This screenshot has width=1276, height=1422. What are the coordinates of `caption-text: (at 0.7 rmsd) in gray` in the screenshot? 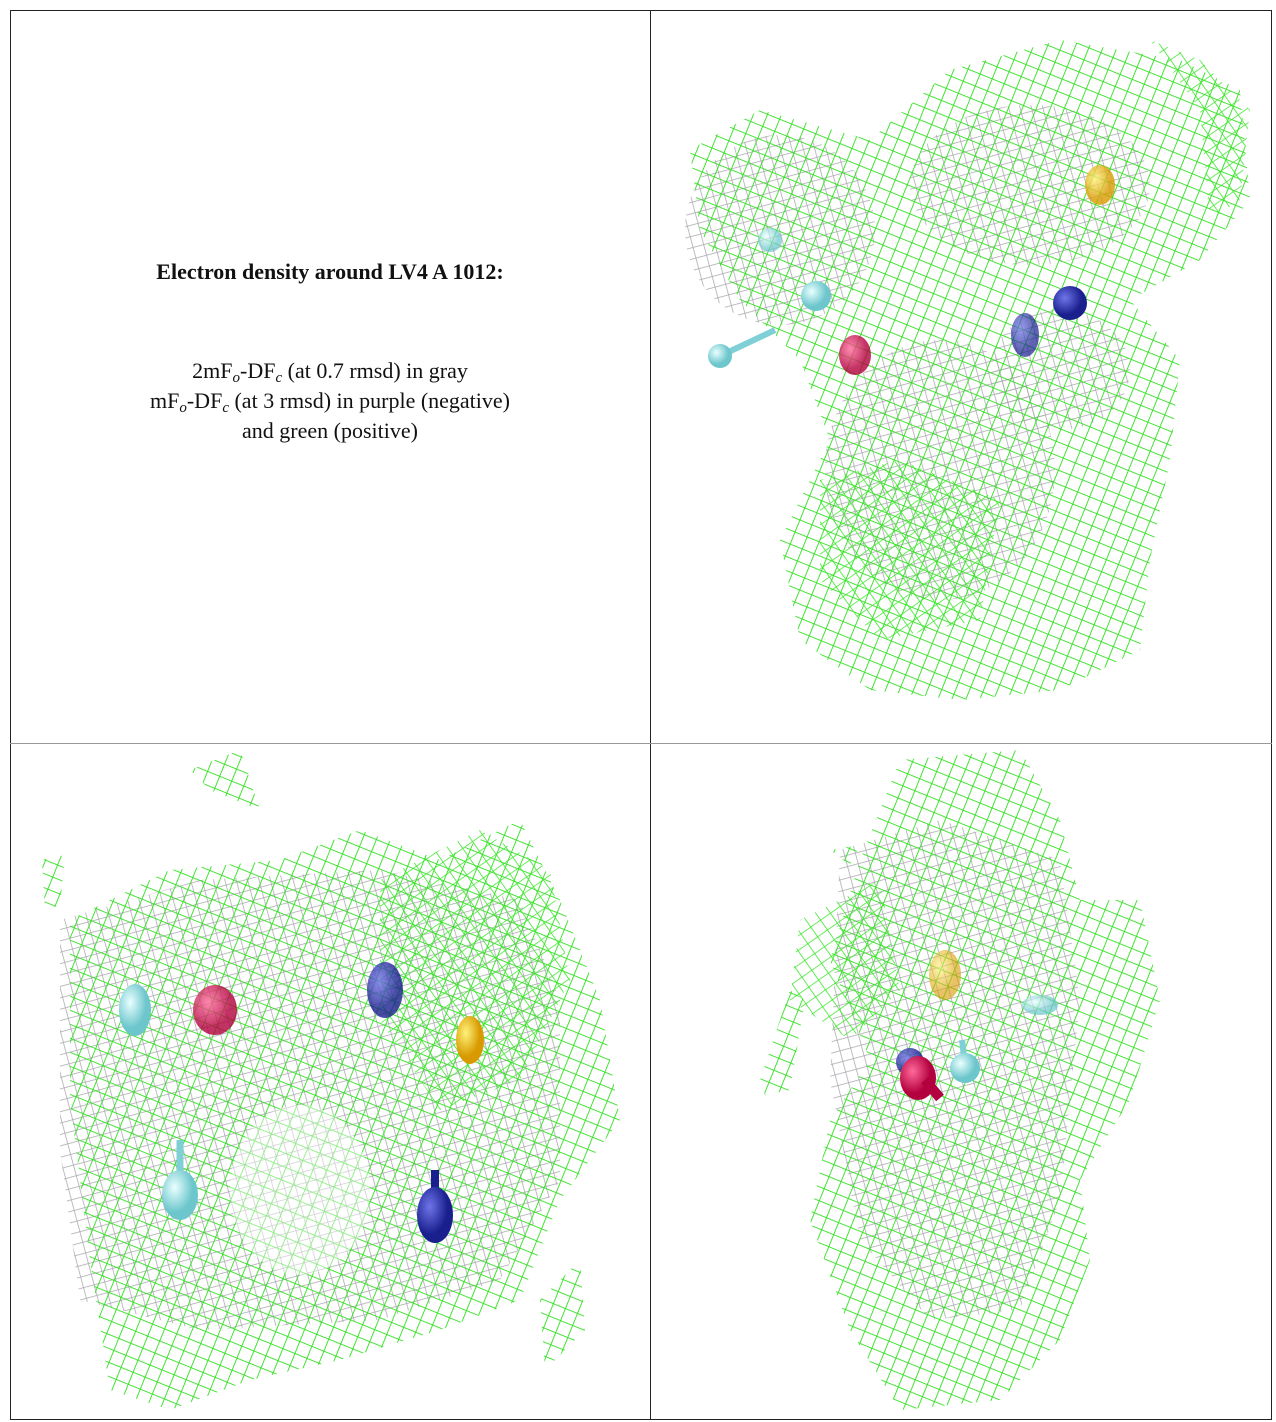 It's located at (375, 370).